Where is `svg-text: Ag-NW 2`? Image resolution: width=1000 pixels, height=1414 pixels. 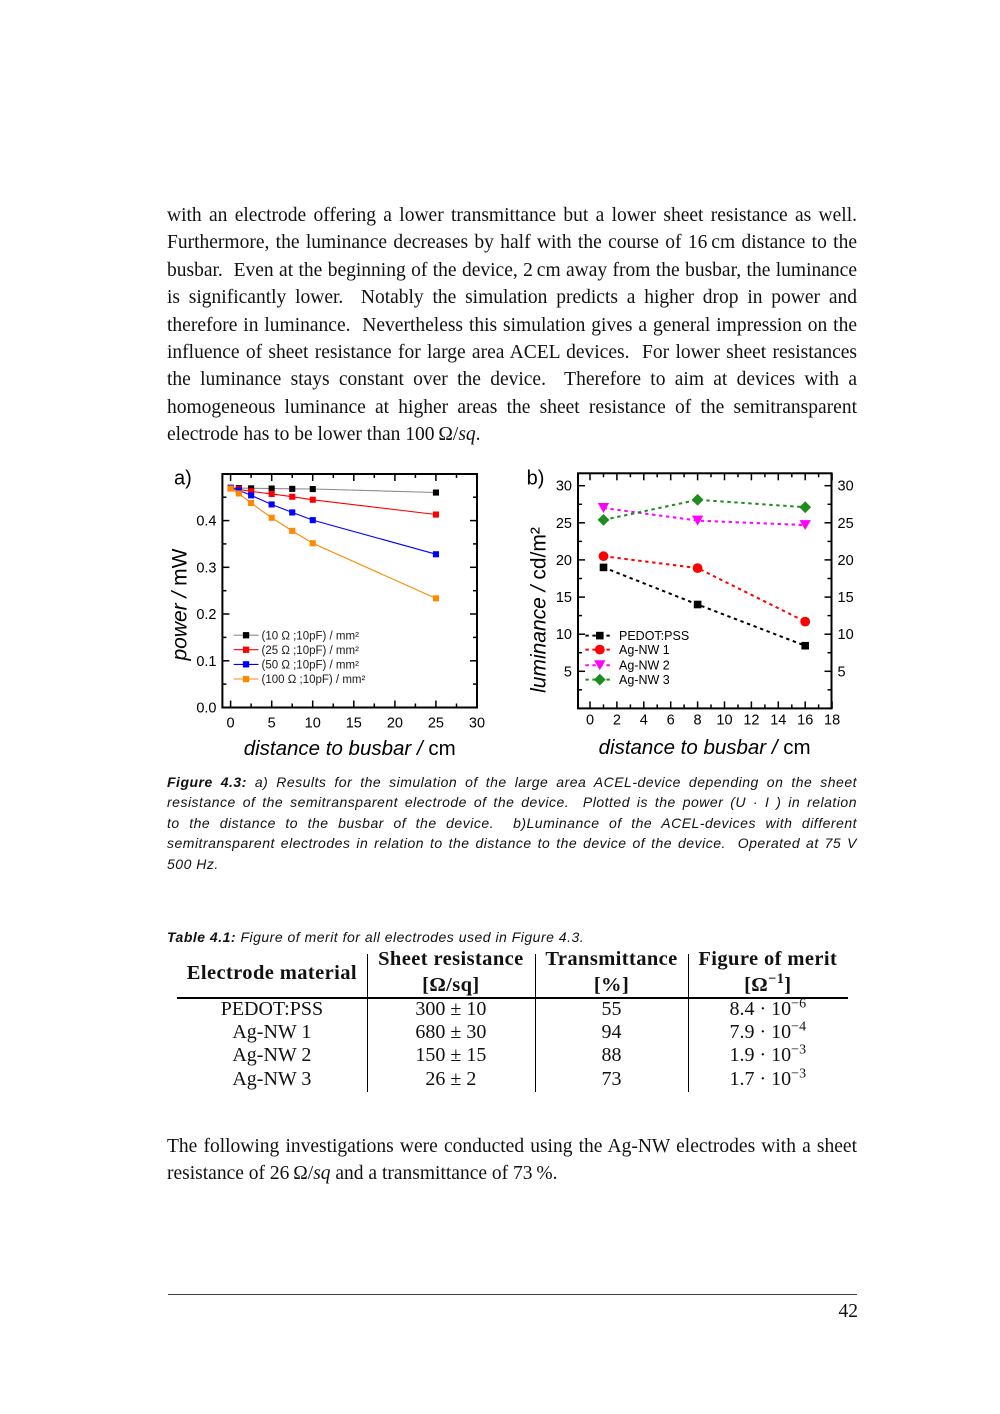 svg-text: Ag-NW 2 is located at coordinates (644, 666).